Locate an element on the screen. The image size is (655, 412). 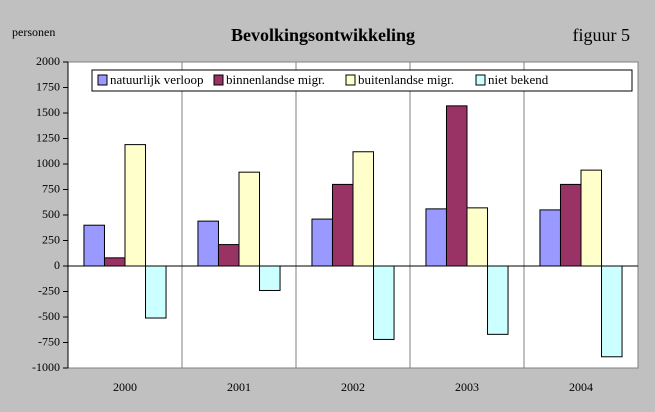
legend-label: niet bekend is located at coordinates (518, 79).